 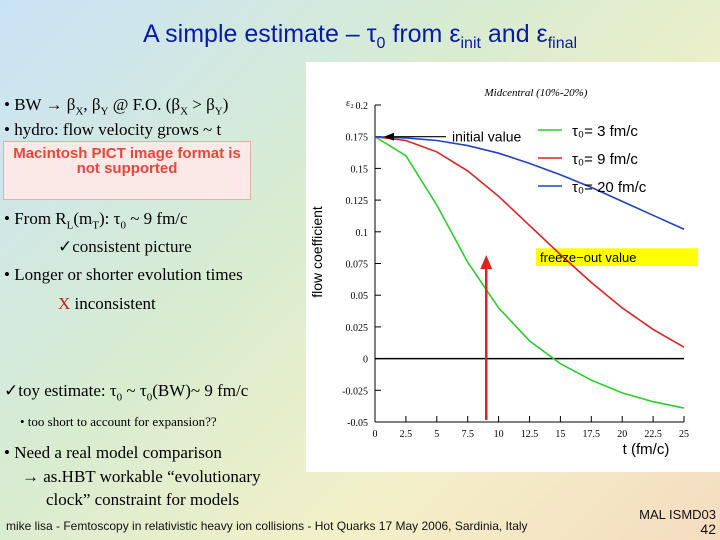 I want to click on x-tick-label: 0, so click(x=375, y=434).